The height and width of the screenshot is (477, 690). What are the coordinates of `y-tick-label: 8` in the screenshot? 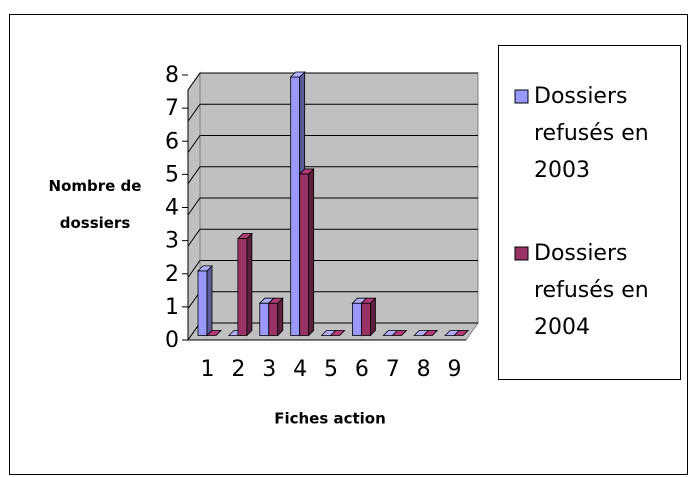 It's located at (172, 75).